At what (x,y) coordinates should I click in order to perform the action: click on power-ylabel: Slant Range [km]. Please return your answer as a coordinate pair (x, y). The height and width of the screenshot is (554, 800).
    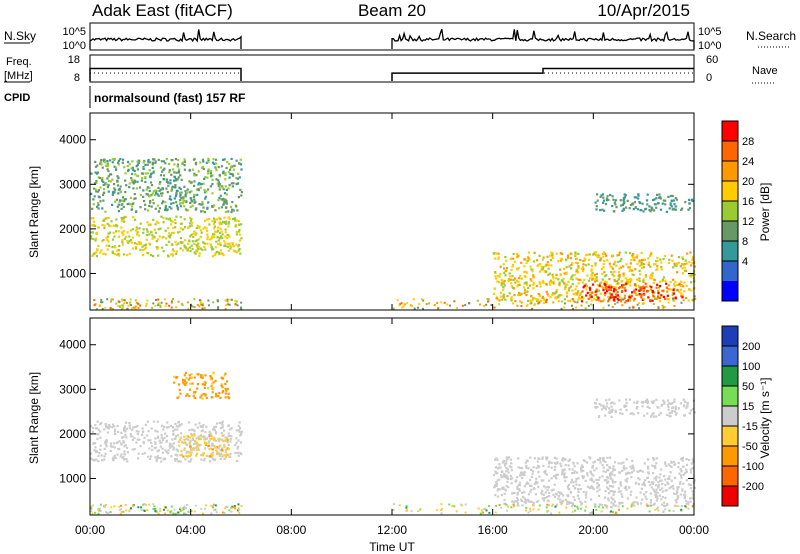
    Looking at the image, I should click on (34, 212).